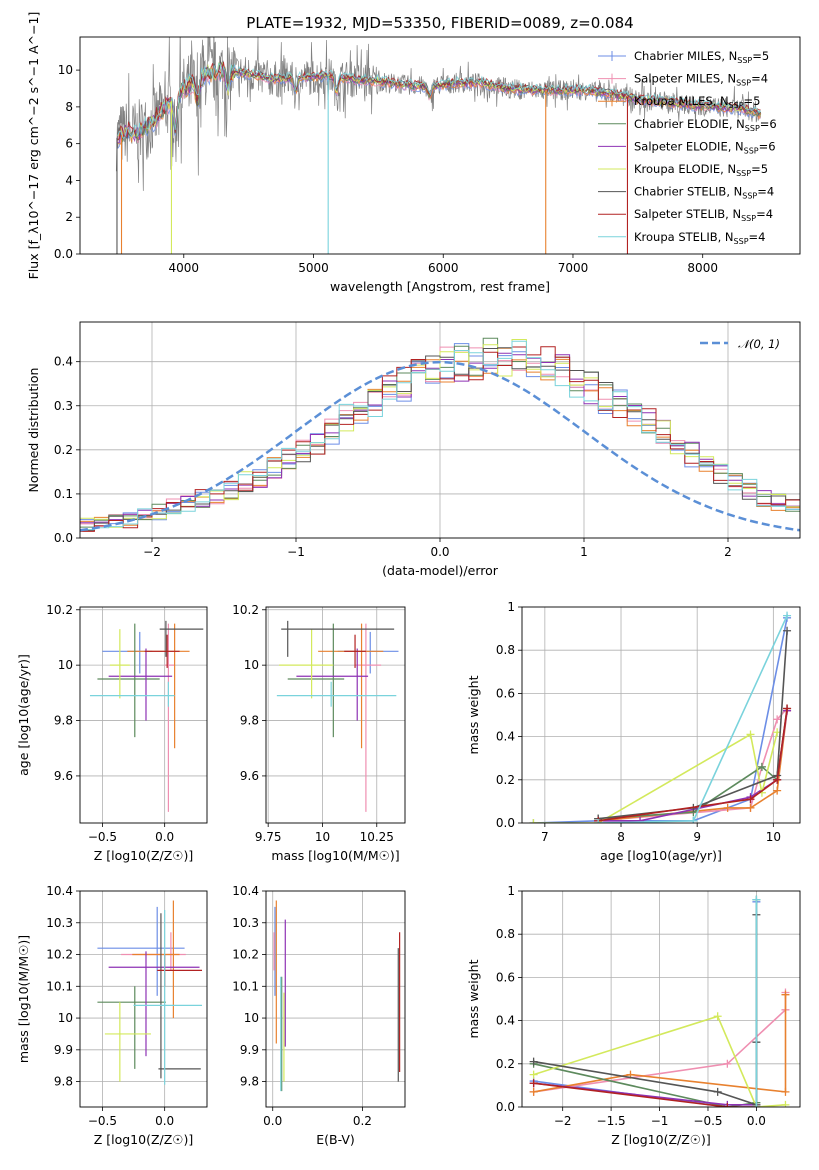 The height and width of the screenshot is (1170, 819). I want to click on spectrum-xtick-label-4: 8000, so click(702, 268).